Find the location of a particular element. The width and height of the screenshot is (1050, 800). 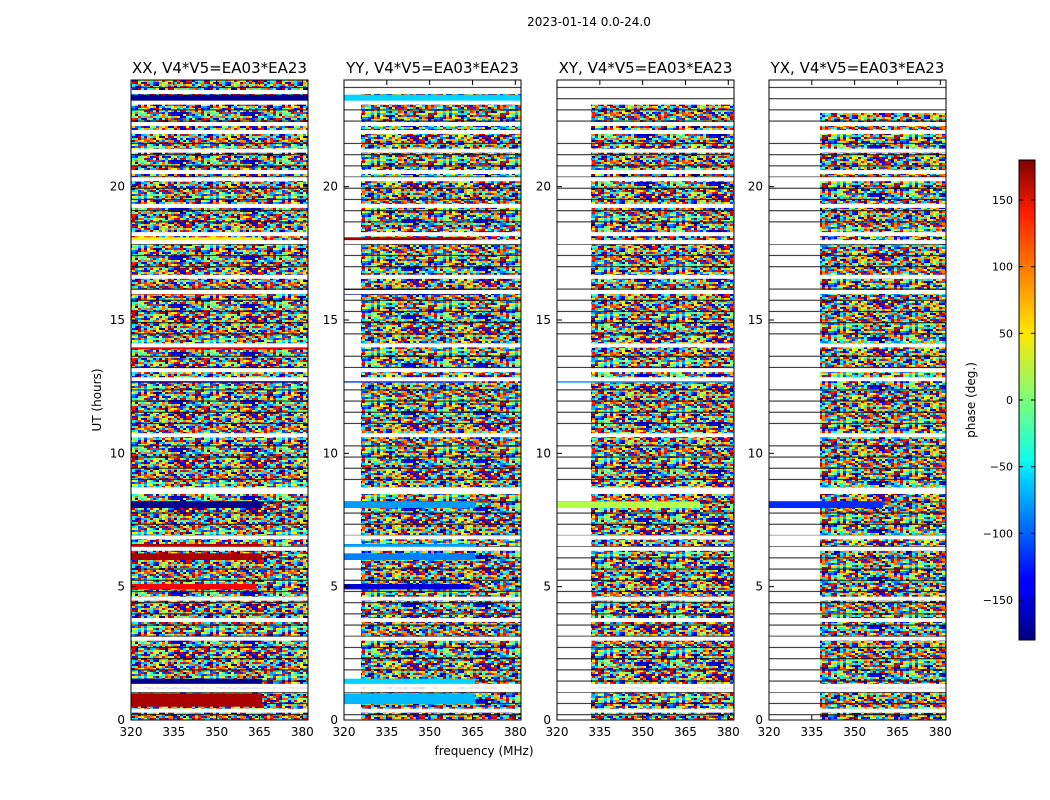

x-tick-label: 380 is located at coordinates (302, 732).